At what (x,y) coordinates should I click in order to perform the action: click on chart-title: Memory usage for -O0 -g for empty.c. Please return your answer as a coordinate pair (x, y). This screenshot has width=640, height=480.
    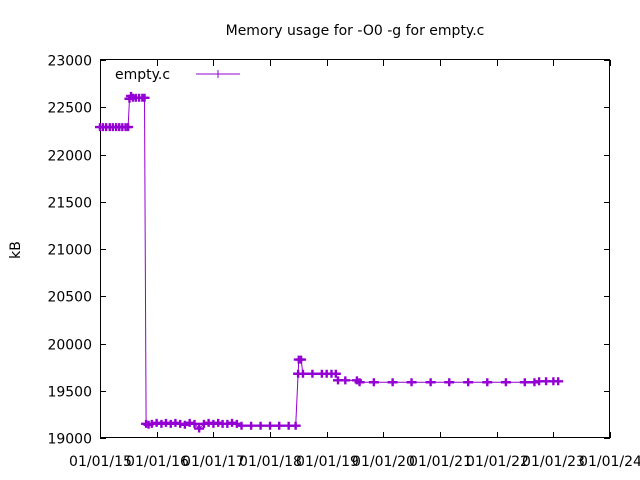
    Looking at the image, I should click on (355, 31).